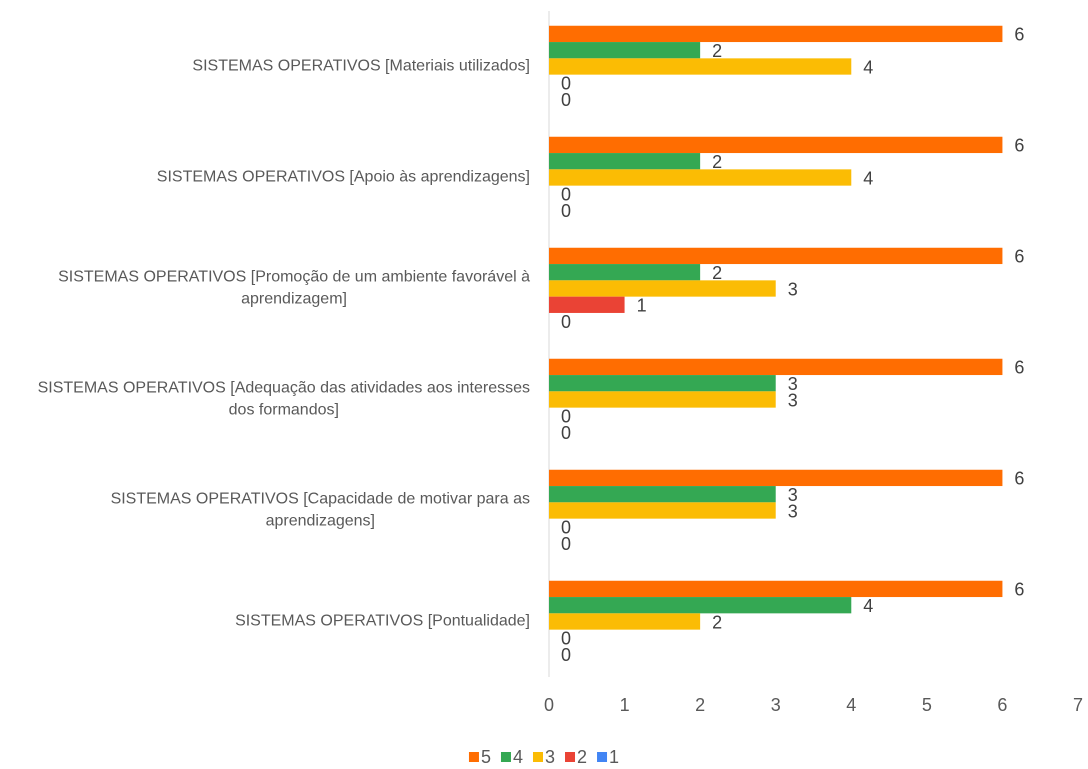  I want to click on x-tick-label: 4, so click(851, 705).